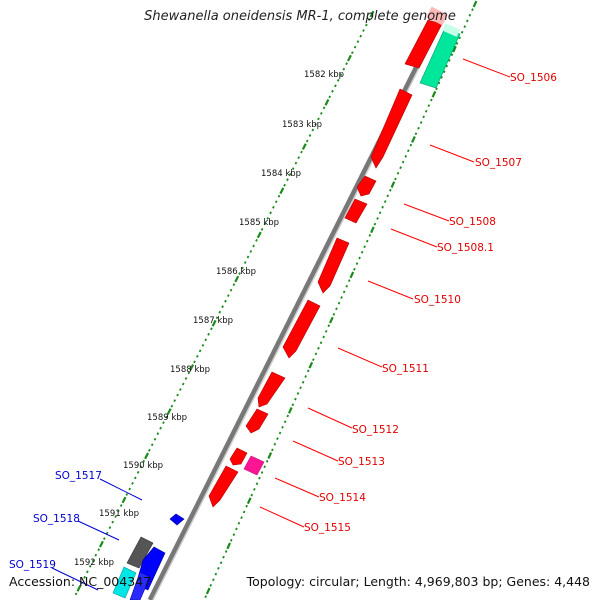 The width and height of the screenshot is (600, 600). Describe the element at coordinates (465, 248) in the screenshot. I see `gene-label-so-1508-1: SO_1508.1` at that location.